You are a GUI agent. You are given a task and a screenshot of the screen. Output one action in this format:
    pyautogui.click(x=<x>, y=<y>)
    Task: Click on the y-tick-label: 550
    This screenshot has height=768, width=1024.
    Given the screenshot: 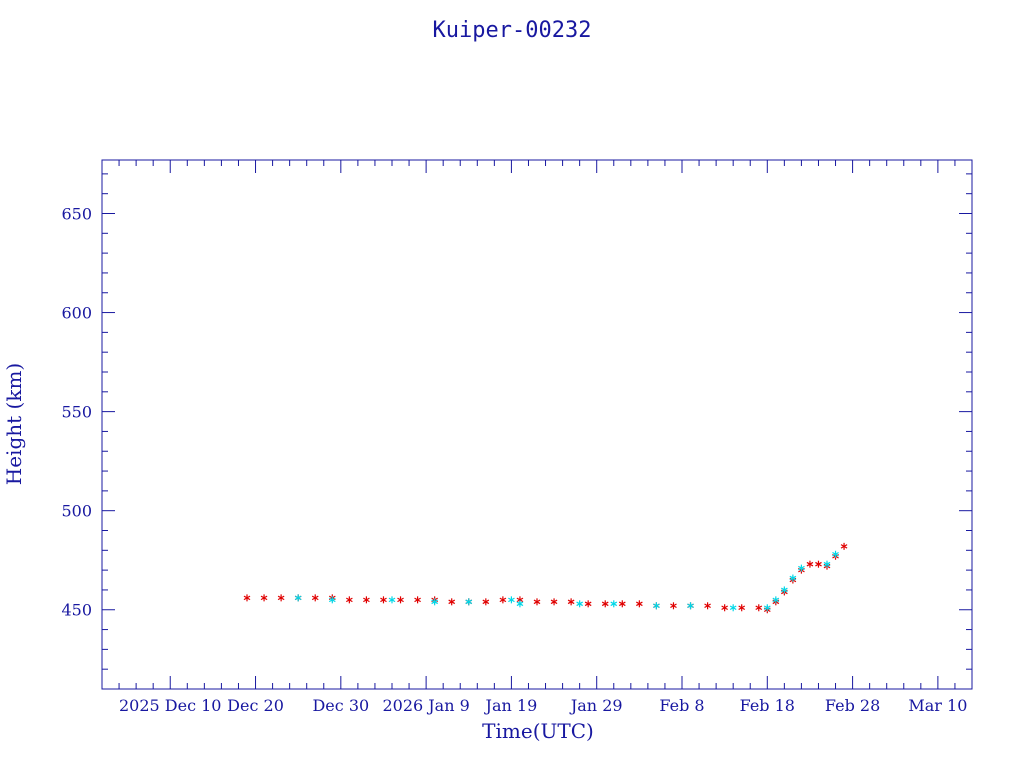 What is the action you would take?
    pyautogui.click(x=76, y=412)
    